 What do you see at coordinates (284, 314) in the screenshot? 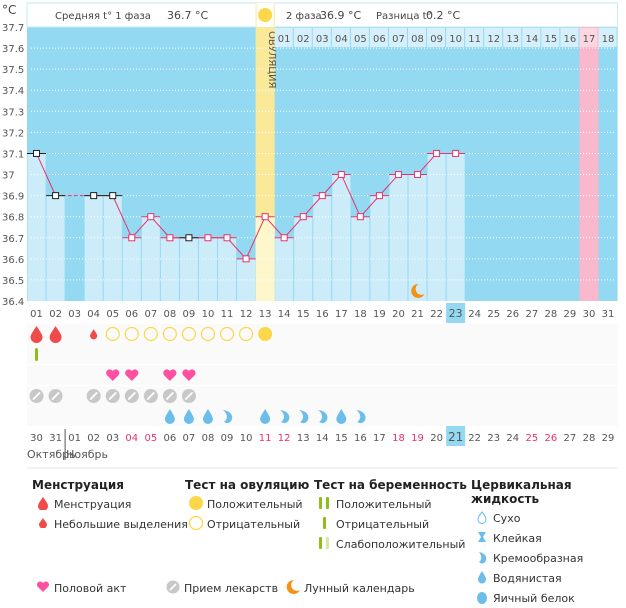
I see `cycle-day-label: 14` at bounding box center [284, 314].